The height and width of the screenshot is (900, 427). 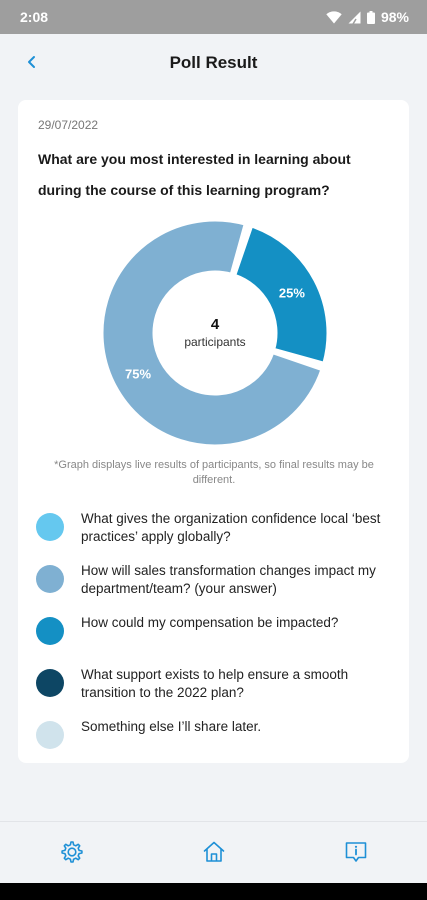 I want to click on home-icon, so click(x=214, y=851).